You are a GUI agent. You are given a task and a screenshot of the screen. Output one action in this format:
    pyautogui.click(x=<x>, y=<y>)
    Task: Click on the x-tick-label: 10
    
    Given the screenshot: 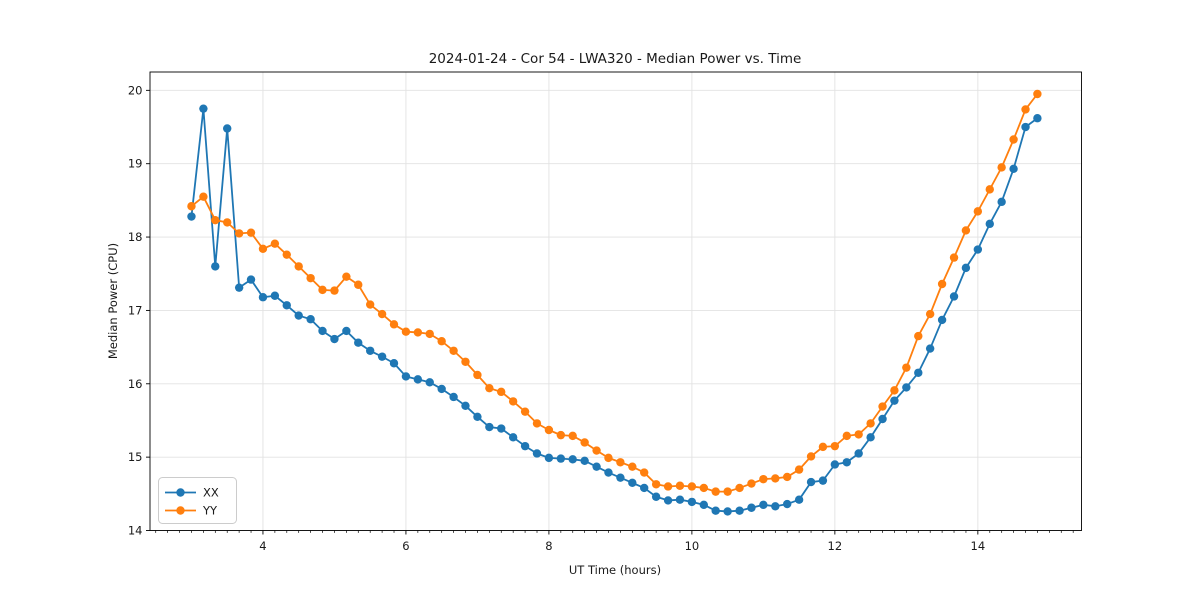 What is the action you would take?
    pyautogui.click(x=692, y=546)
    